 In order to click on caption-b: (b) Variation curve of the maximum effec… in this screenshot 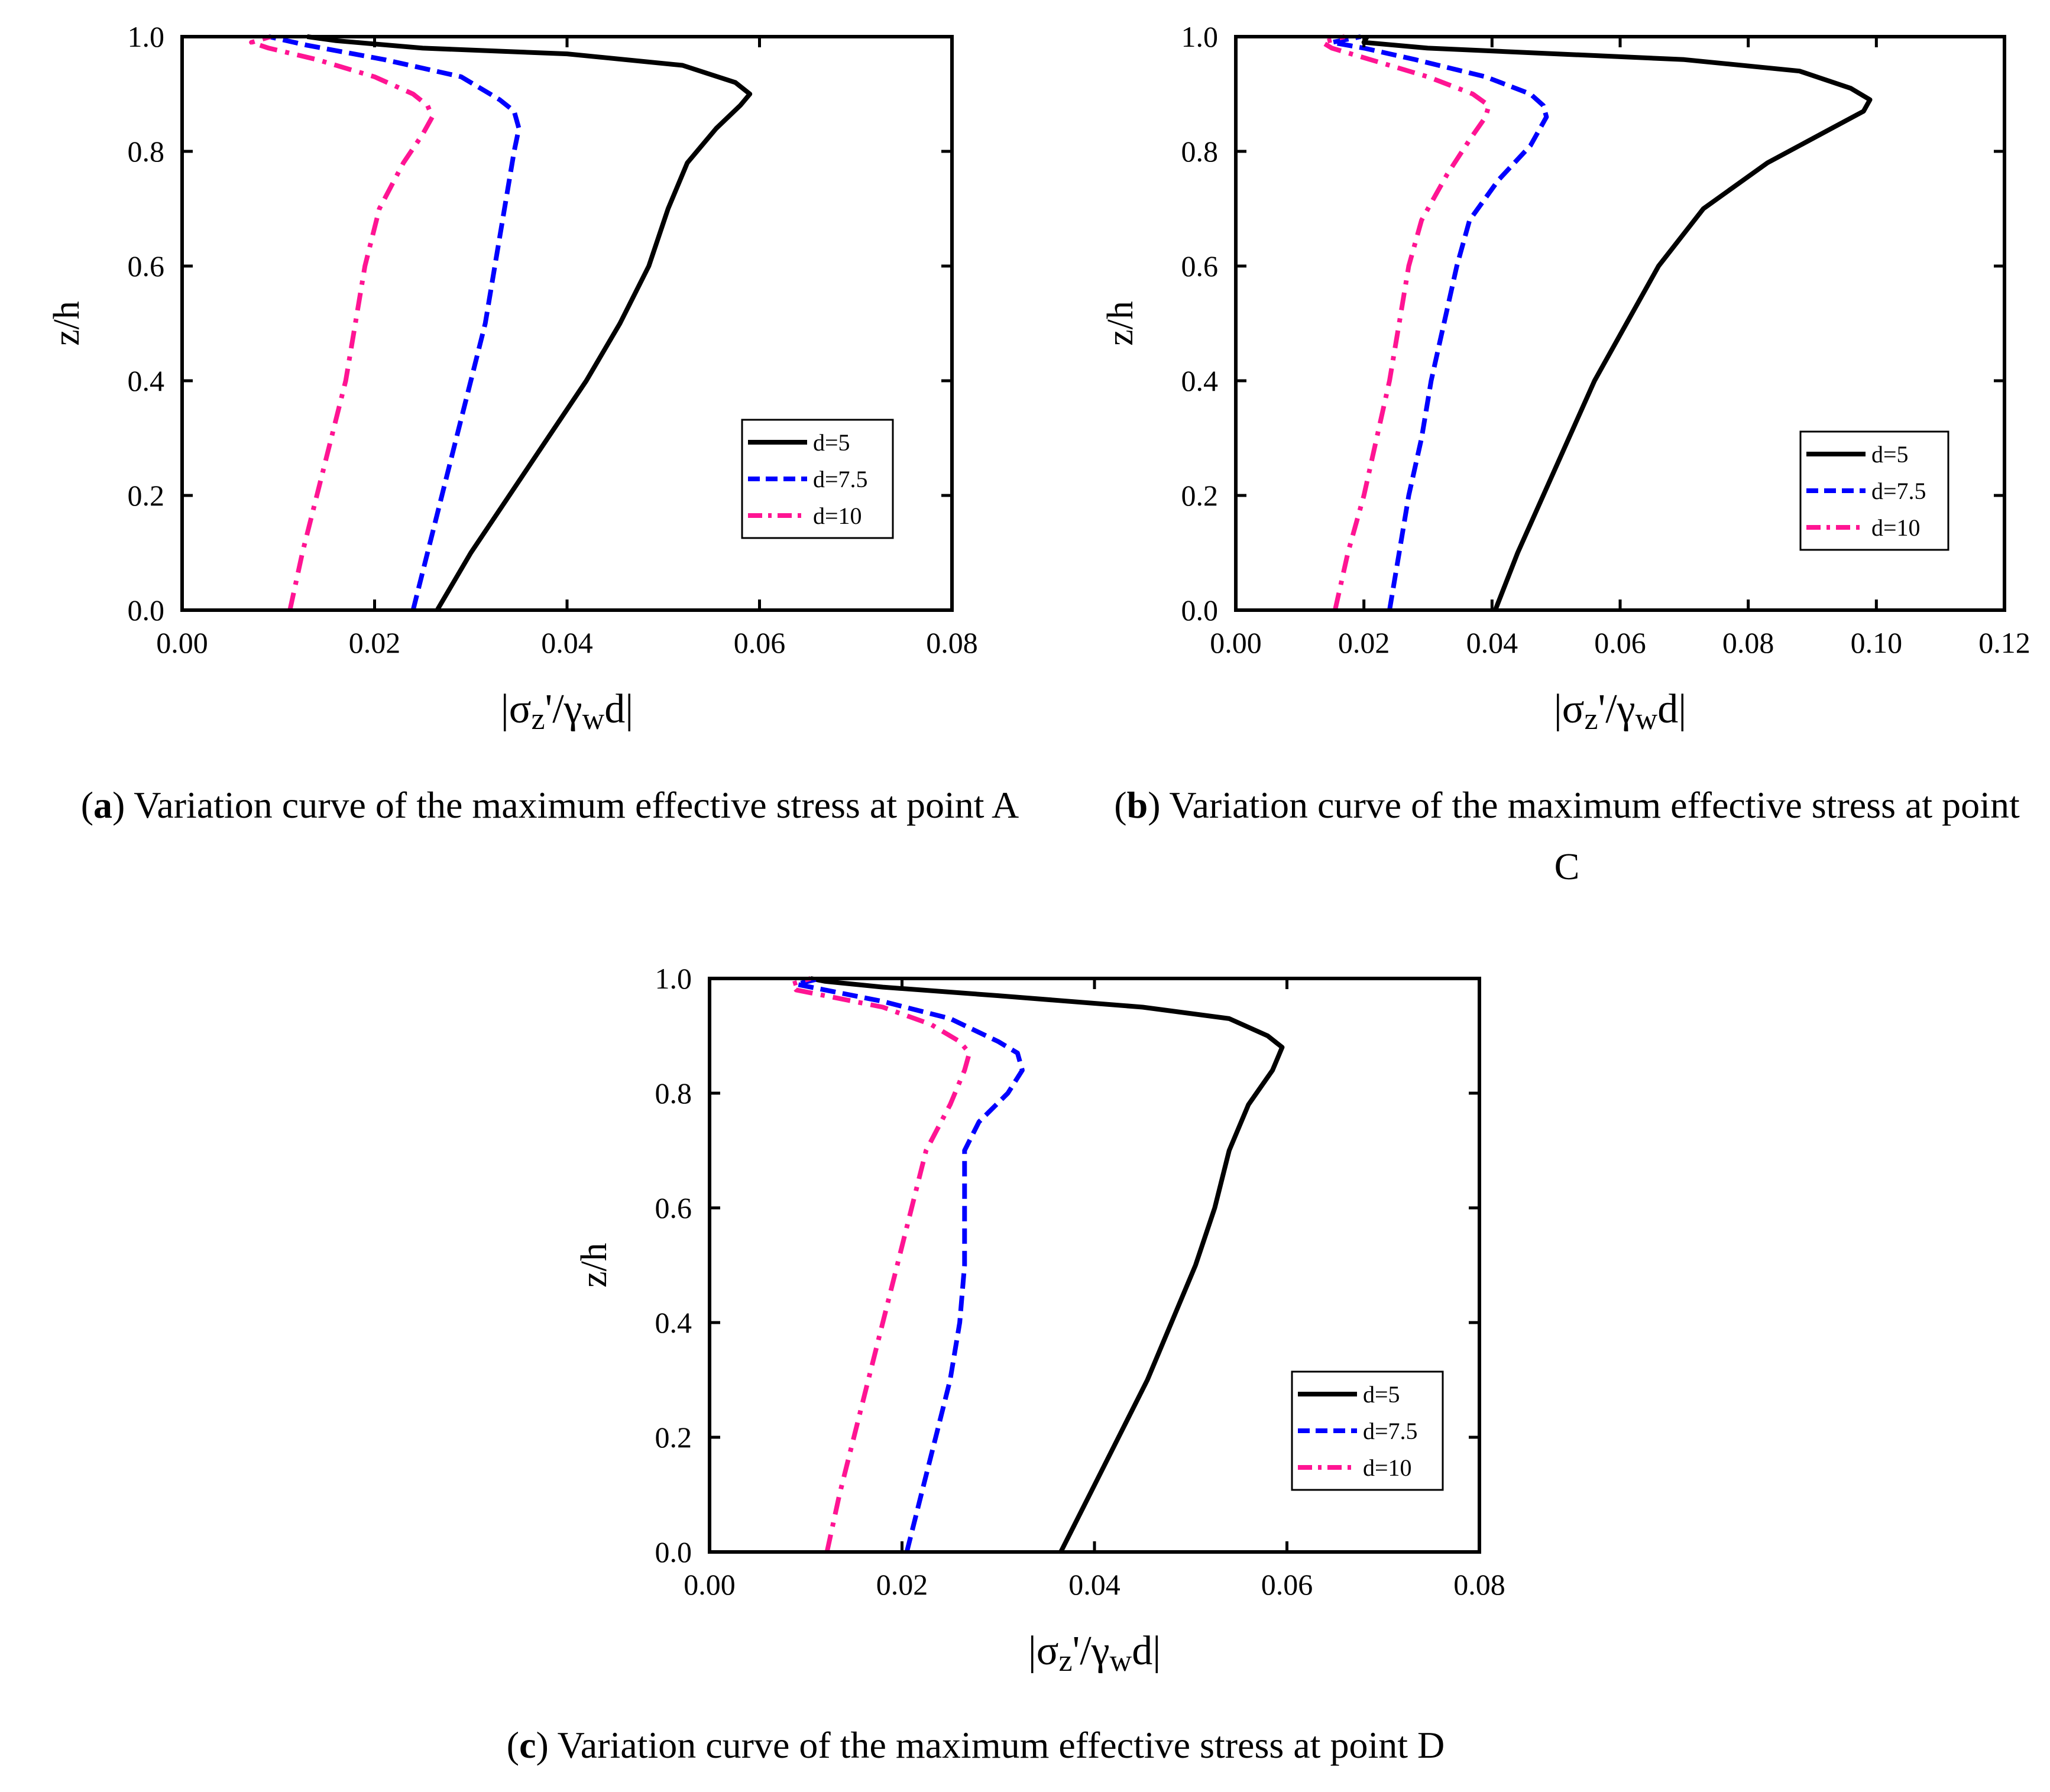, I will do `click(1567, 835)`.